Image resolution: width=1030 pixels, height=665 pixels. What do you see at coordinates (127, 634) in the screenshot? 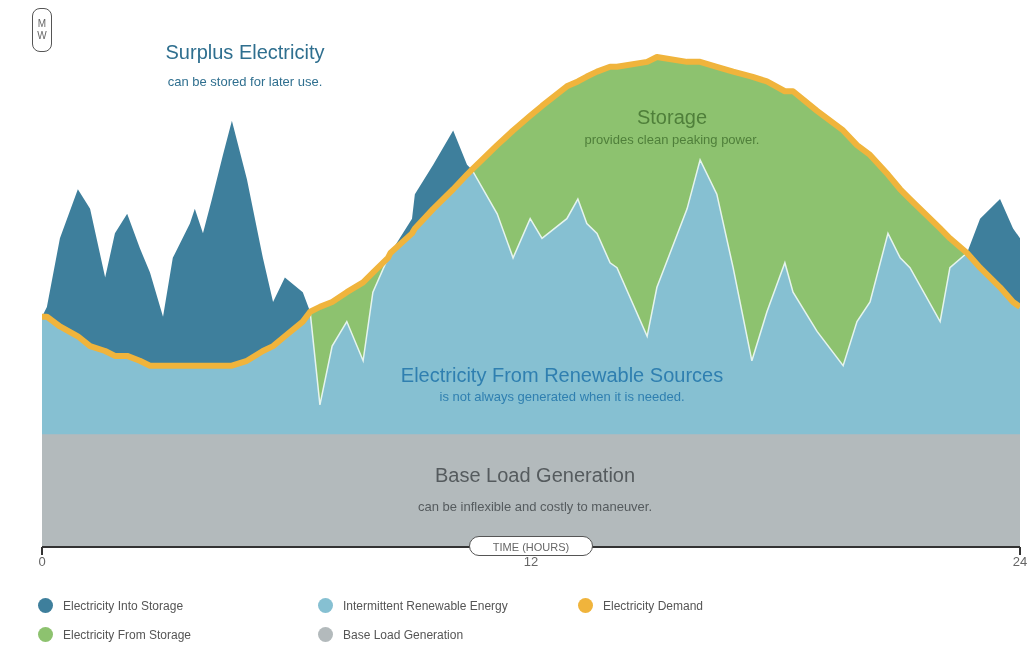
I see `legend-label: Electricity From Storage` at bounding box center [127, 634].